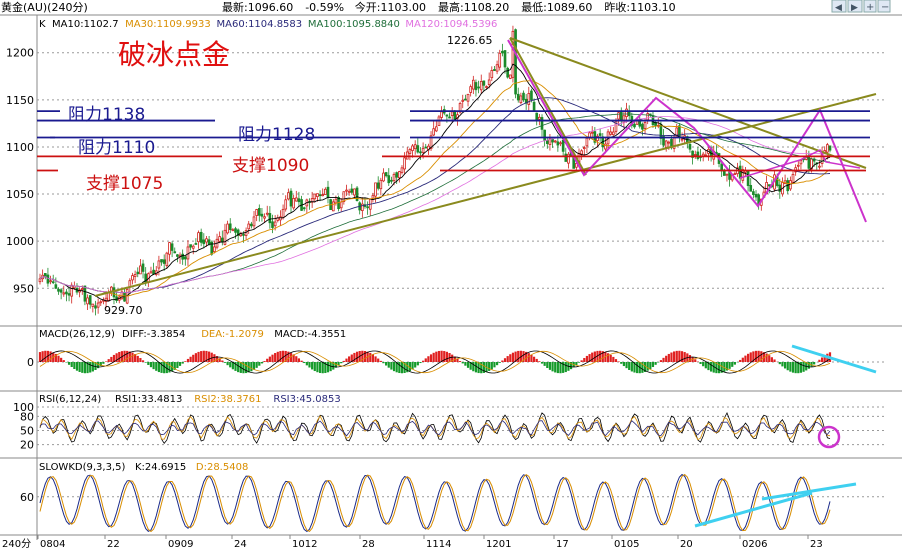 The image size is (902, 558). I want to click on support-level-label: 支撑1090, so click(270, 166).